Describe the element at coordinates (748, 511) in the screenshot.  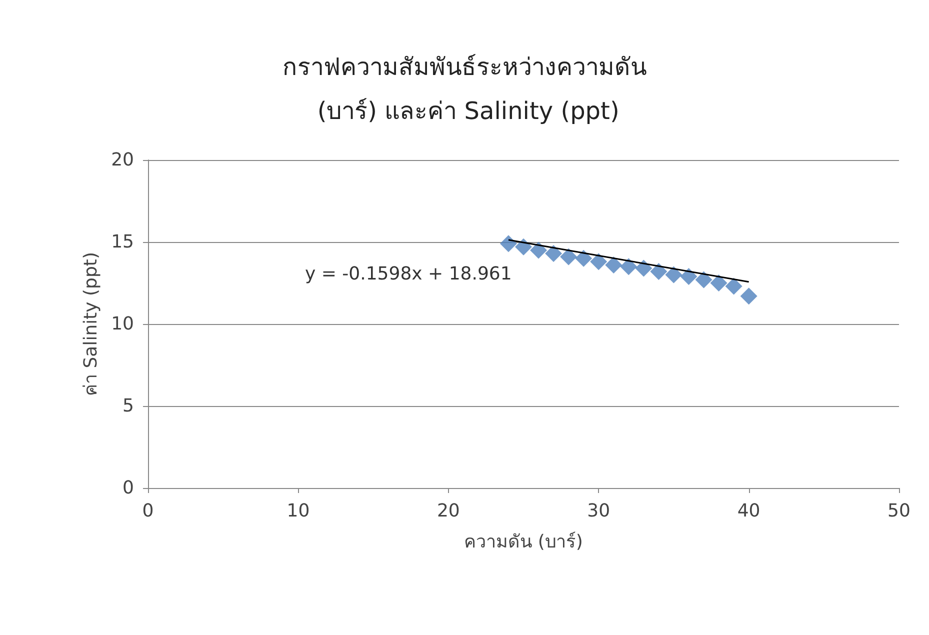
I see `x-tick-label: 40` at that location.